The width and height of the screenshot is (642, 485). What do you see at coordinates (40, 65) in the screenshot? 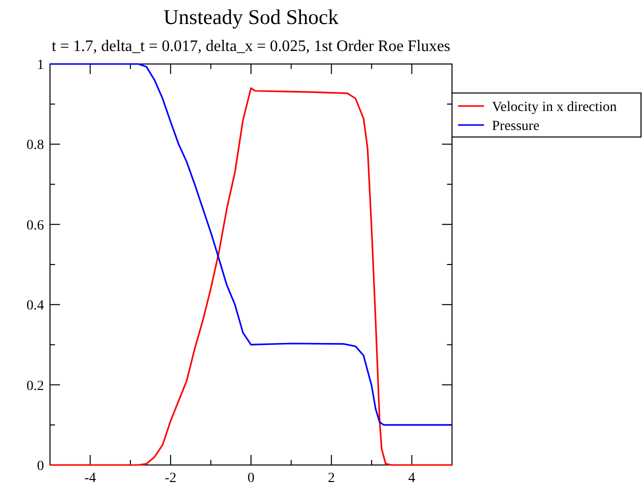
I see `y-tick-label: 1` at bounding box center [40, 65].